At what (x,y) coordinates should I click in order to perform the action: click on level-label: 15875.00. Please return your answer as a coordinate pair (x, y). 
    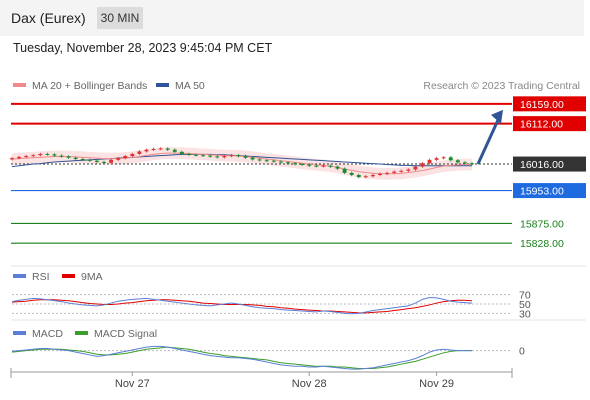
    Looking at the image, I should click on (542, 224).